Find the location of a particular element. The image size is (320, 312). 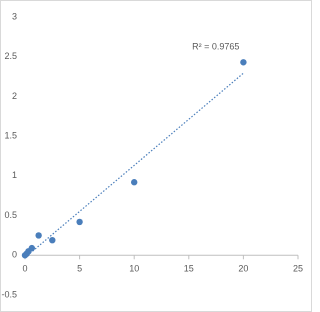

x-tick-label: 25 is located at coordinates (298, 269).